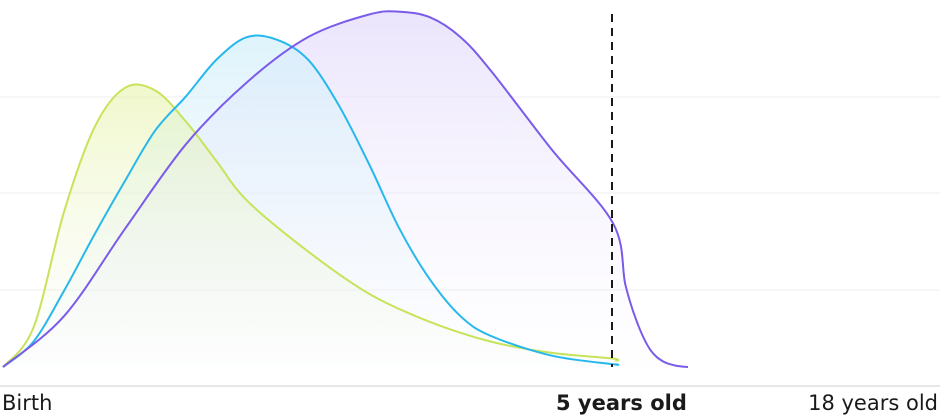 Image resolution: width=940 pixels, height=417 pixels. What do you see at coordinates (621, 403) in the screenshot?
I see `tick-label-five-years: 5 years old` at bounding box center [621, 403].